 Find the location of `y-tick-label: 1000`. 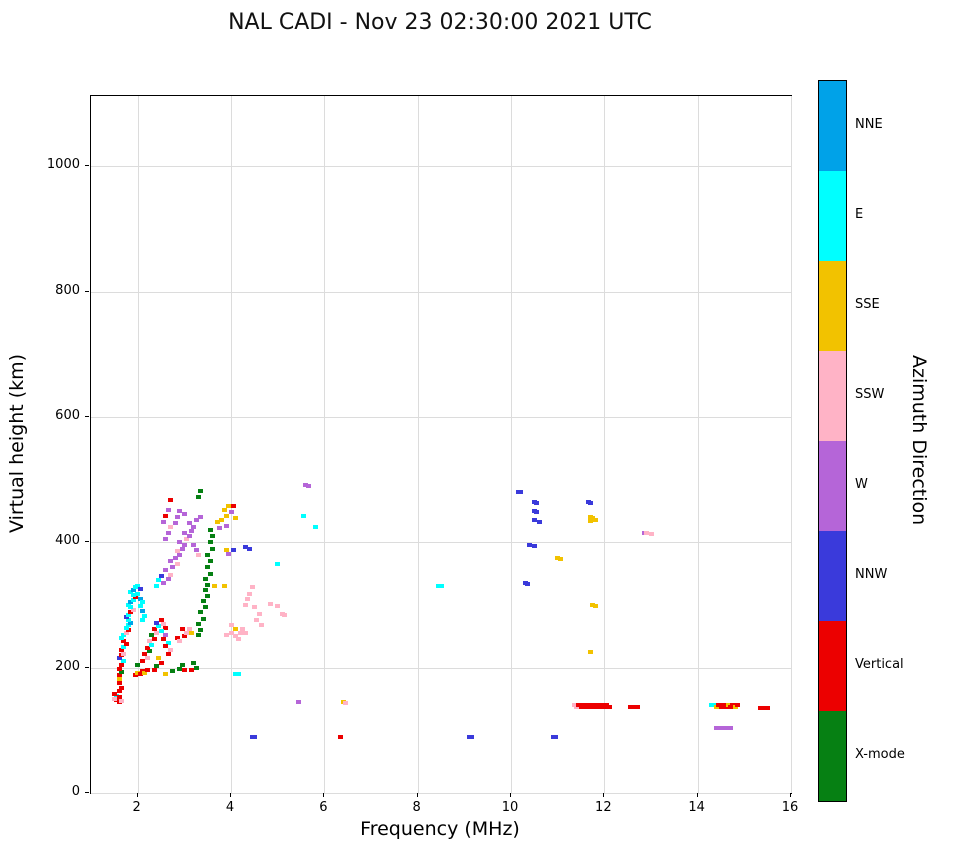

y-tick-label: 1000 is located at coordinates (63, 165).